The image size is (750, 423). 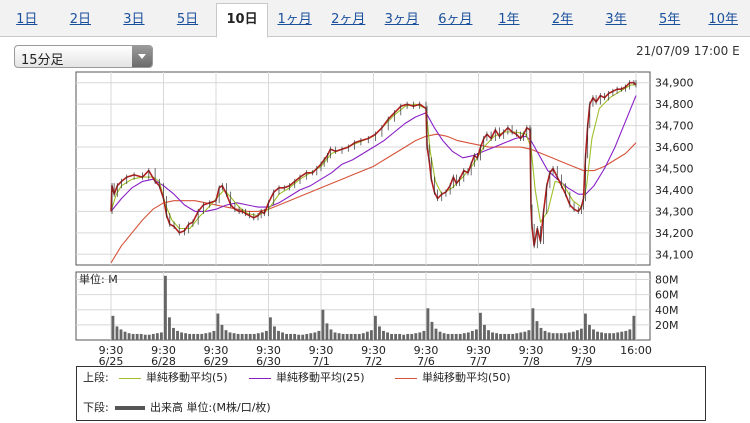 What do you see at coordinates (509, 19) in the screenshot?
I see `tab-1年: 1年` at bounding box center [509, 19].